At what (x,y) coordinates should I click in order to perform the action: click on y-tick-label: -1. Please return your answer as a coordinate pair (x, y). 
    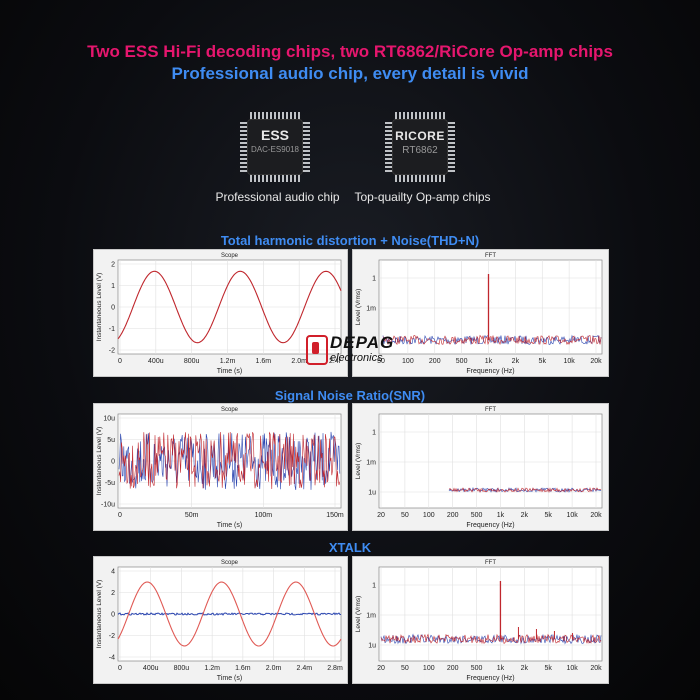
    Looking at the image, I should click on (112, 329).